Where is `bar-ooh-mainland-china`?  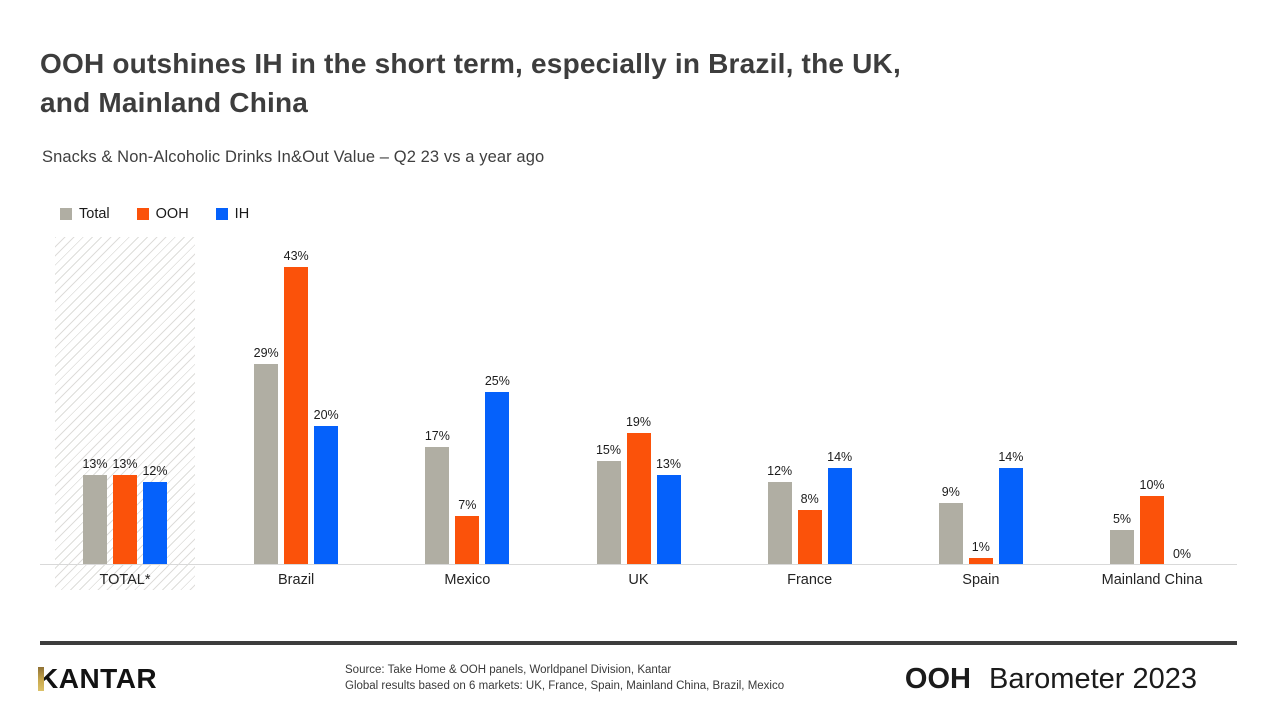 bar-ooh-mainland-china is located at coordinates (1152, 530).